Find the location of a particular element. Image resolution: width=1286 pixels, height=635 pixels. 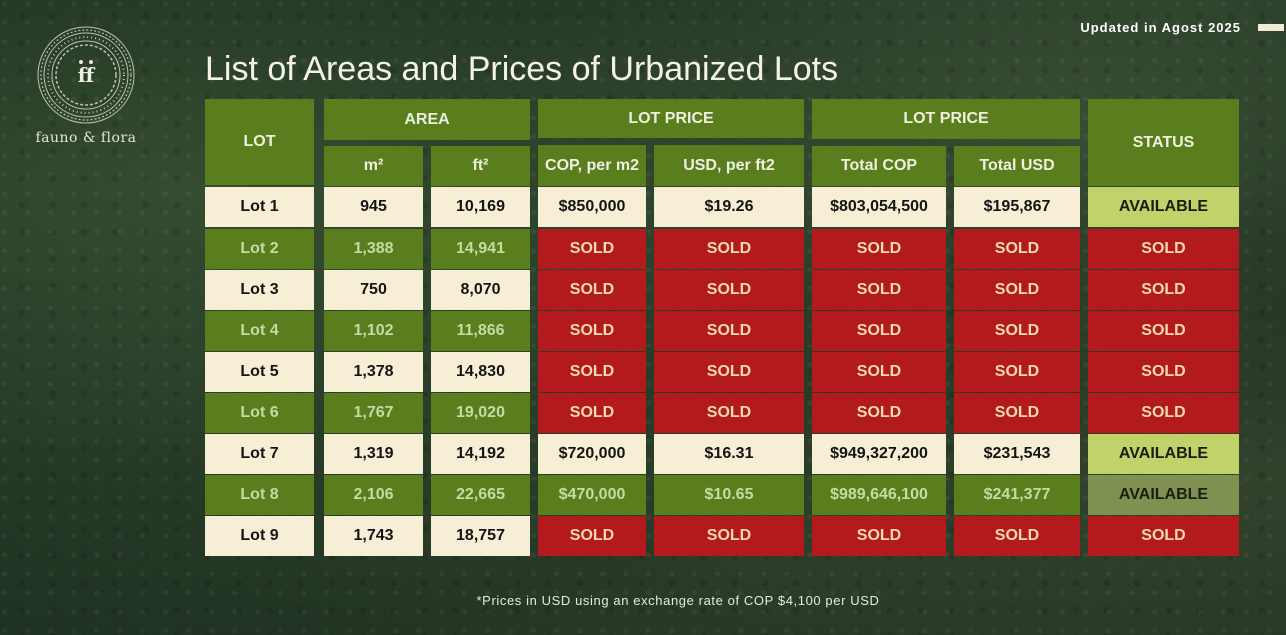

cell-m2: 1,319 is located at coordinates (373, 454).